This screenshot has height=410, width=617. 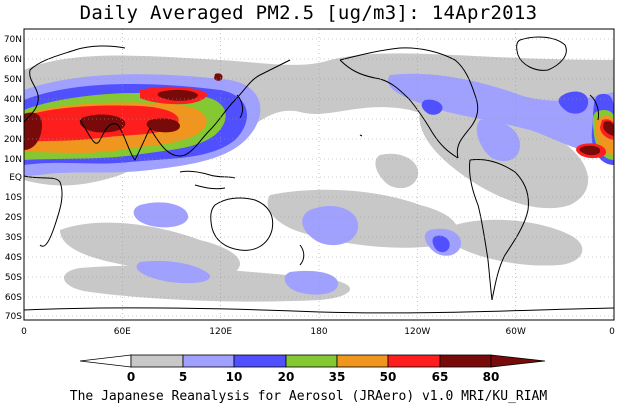 What do you see at coordinates (122, 332) in the screenshot?
I see `lon-label: 60E` at bounding box center [122, 332].